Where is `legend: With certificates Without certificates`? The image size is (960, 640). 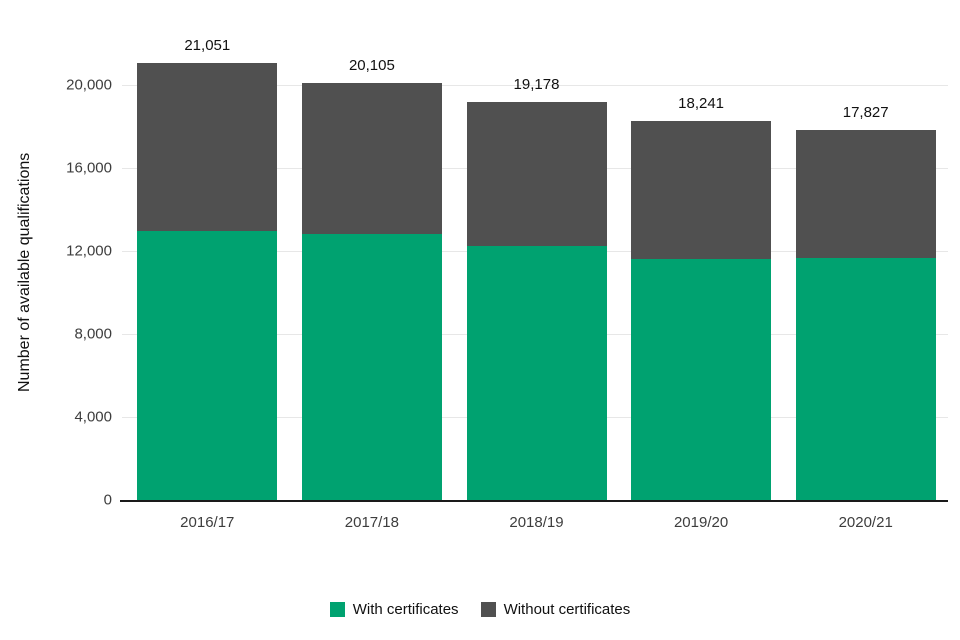 legend: With certificates Without certificates is located at coordinates (480, 609).